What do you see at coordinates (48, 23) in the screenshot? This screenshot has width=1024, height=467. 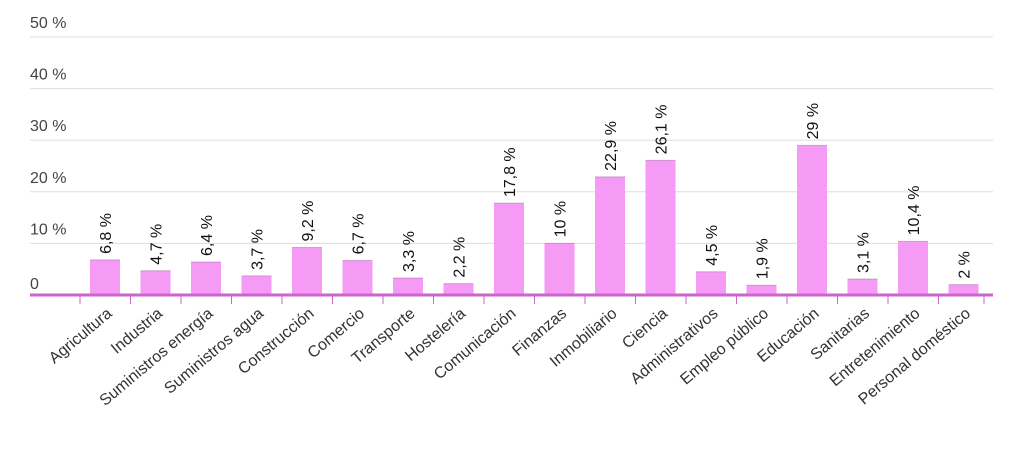 I see `y-tick-label: 50 %` at bounding box center [48, 23].